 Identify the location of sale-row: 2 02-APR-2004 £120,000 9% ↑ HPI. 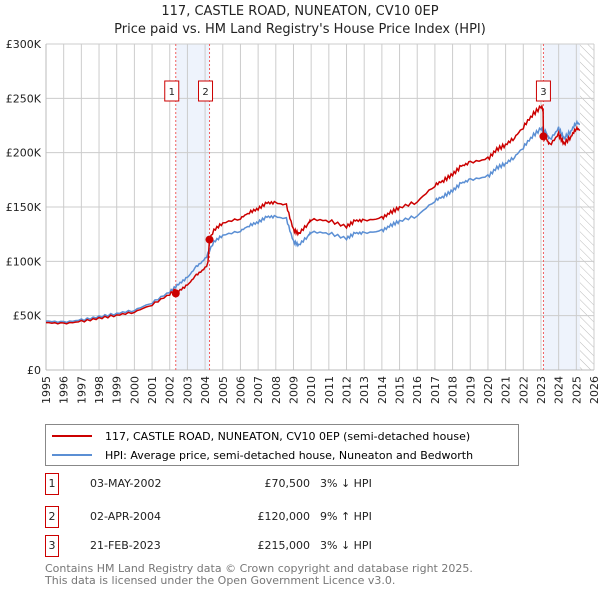
(255, 517).